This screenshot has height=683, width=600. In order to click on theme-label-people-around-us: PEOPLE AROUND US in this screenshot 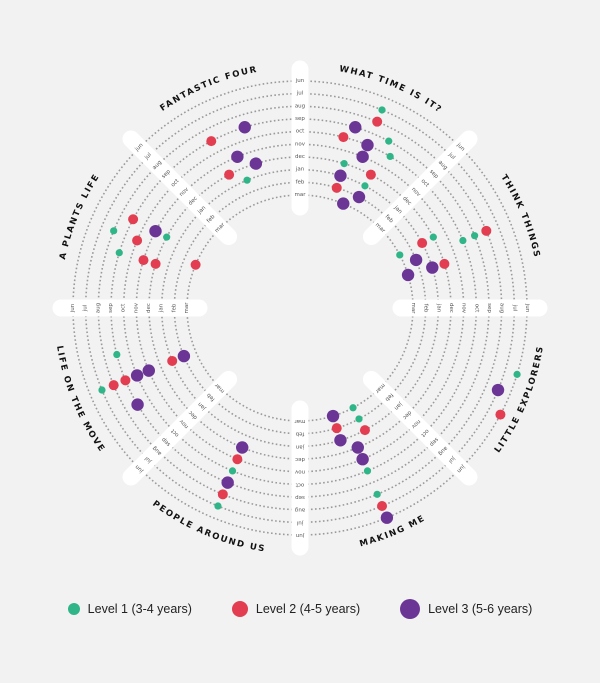, I will do `click(208, 527)`.